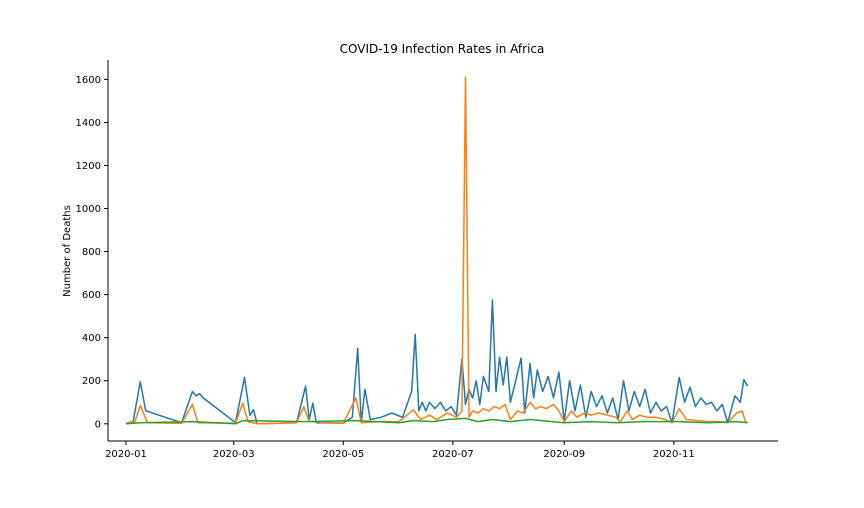 The height and width of the screenshot is (508, 864). Describe the element at coordinates (67, 251) in the screenshot. I see `y-axis-label: Number of Deaths` at that location.